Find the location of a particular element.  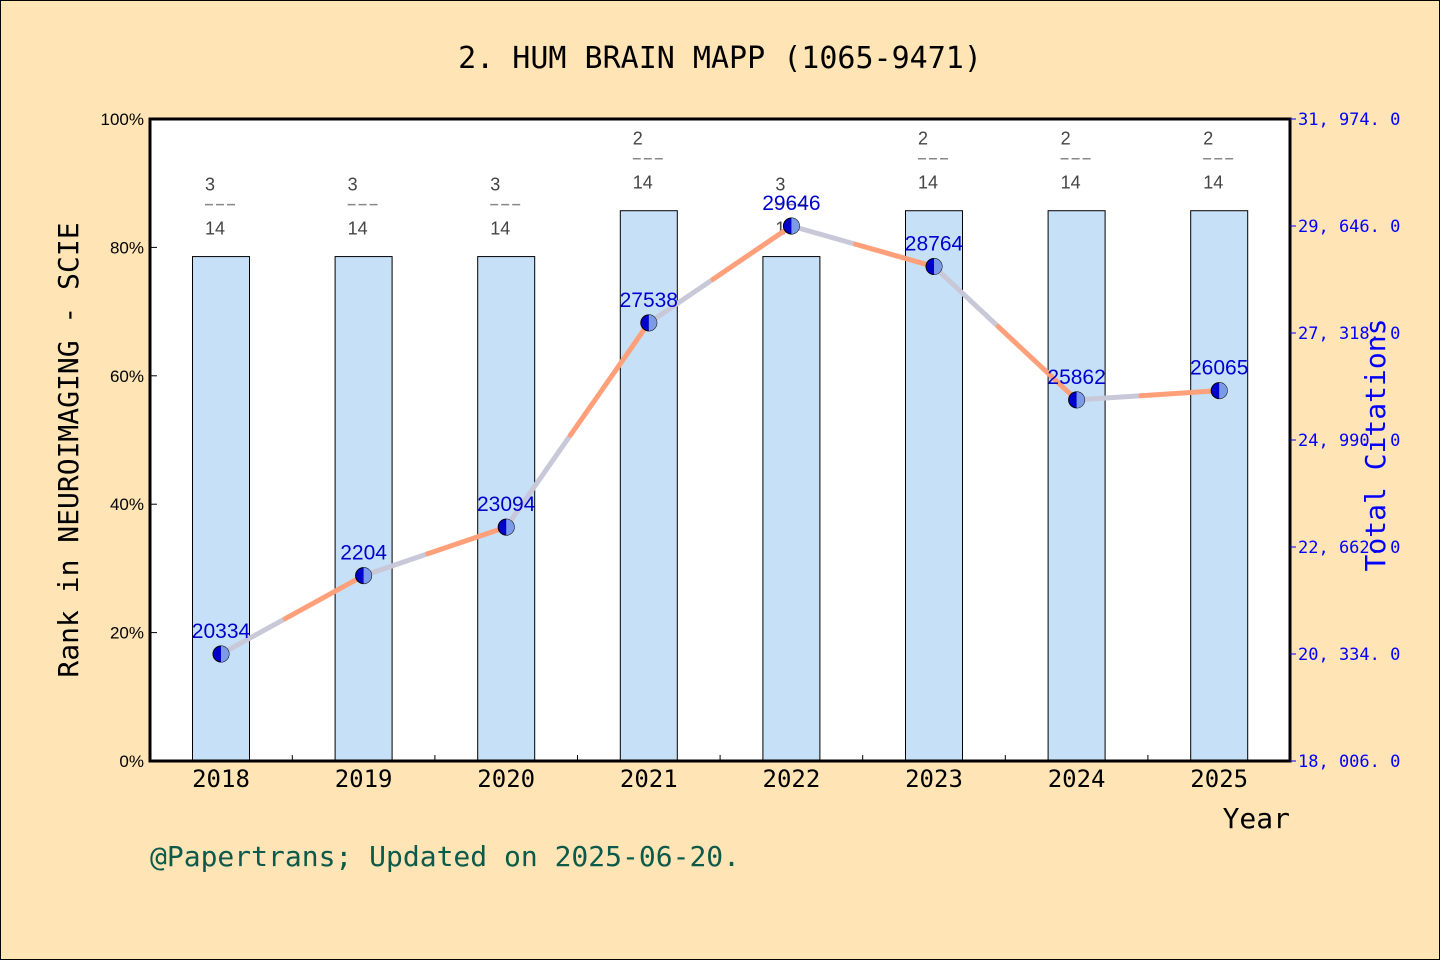

left-y-axis: 0% 20% 40% 60% 80% 100% is located at coordinates (129, 440).